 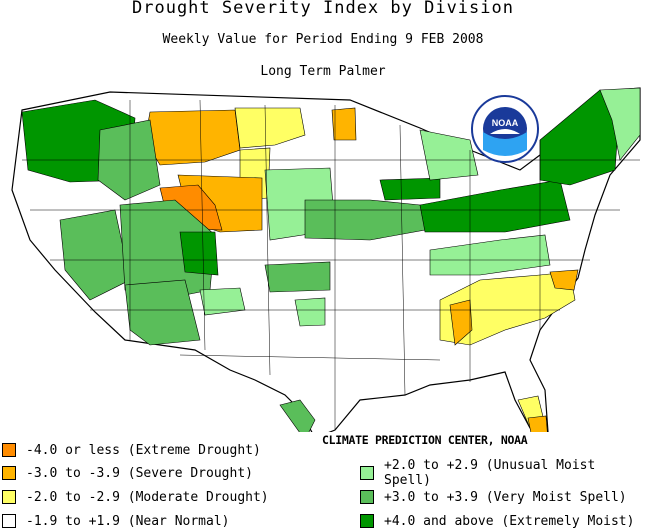 I want to click on region-new-mexico-unusual, so click(x=222, y=301).